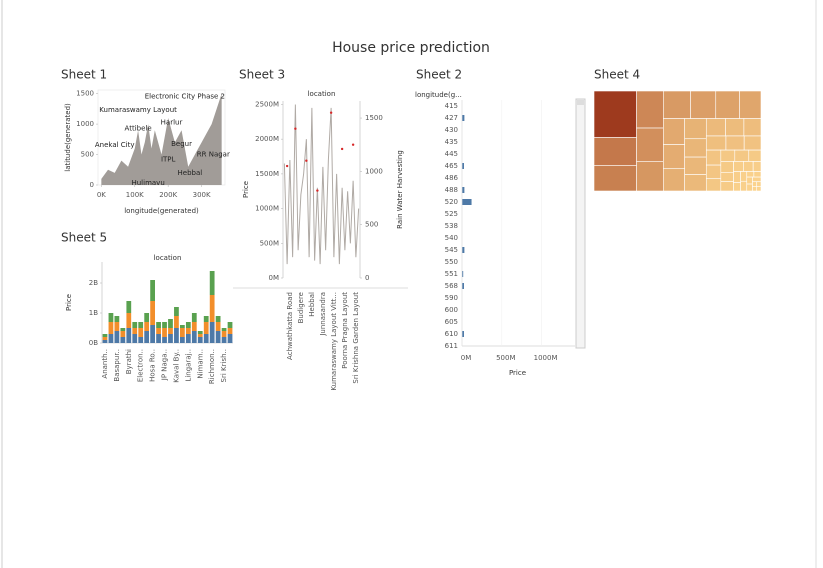  Describe the element at coordinates (321, 184) in the screenshot. I see `line` at that location.